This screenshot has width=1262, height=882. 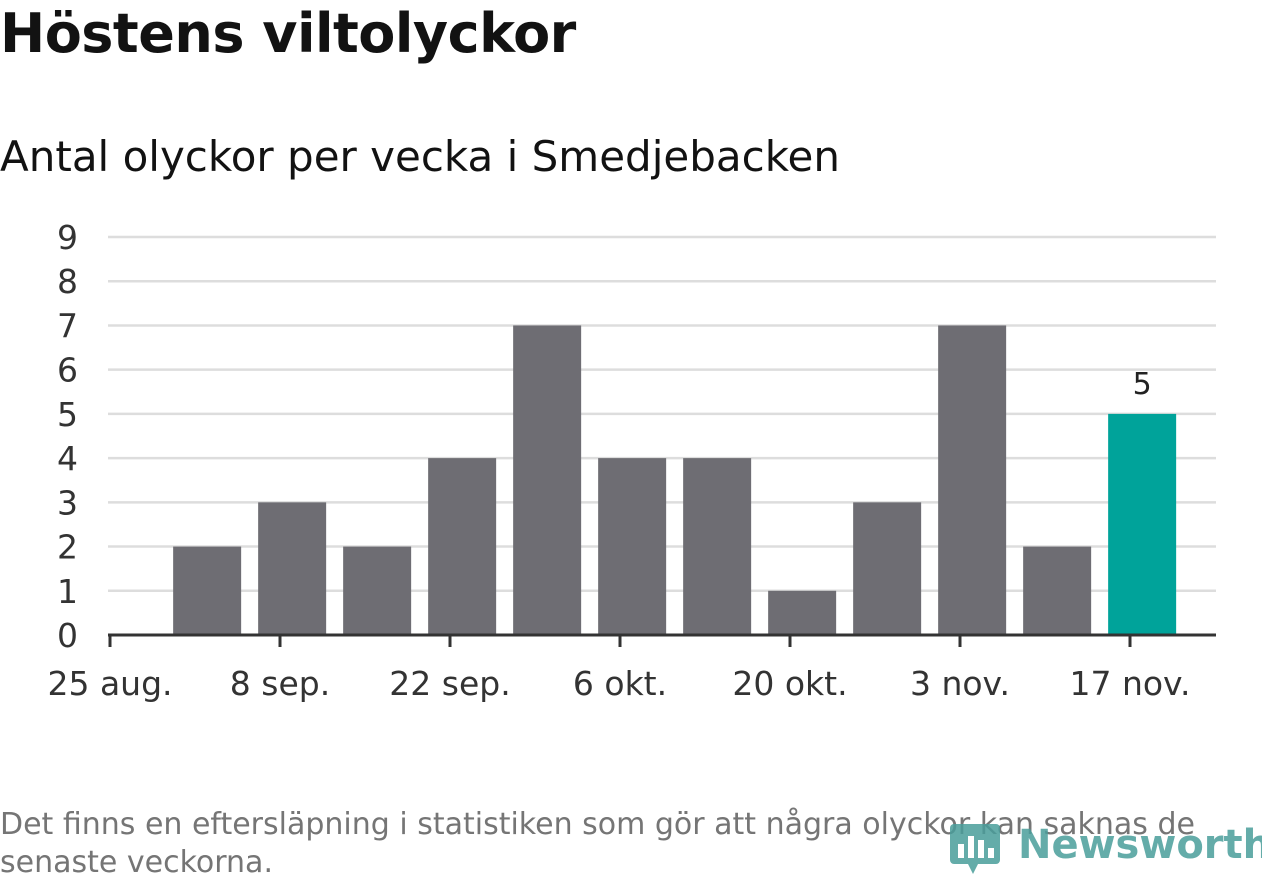 What do you see at coordinates (67, 547) in the screenshot?
I see `y-tick-label: 2` at bounding box center [67, 547].